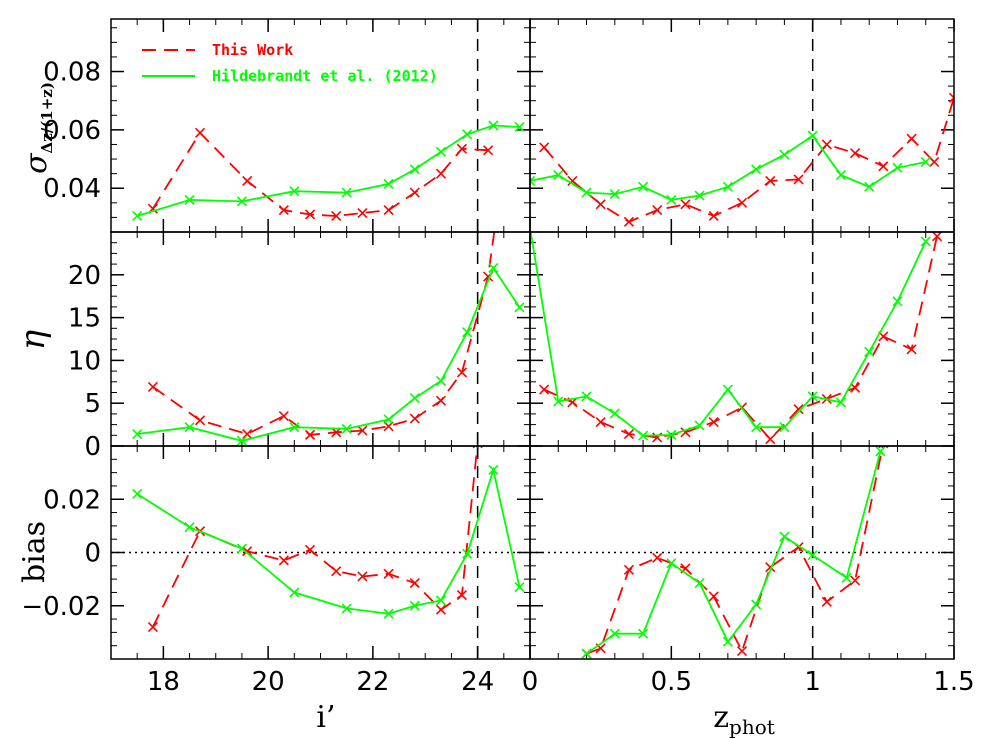  What do you see at coordinates (72, 73) in the screenshot?
I see `y-tick-label: 0.08` at bounding box center [72, 73].